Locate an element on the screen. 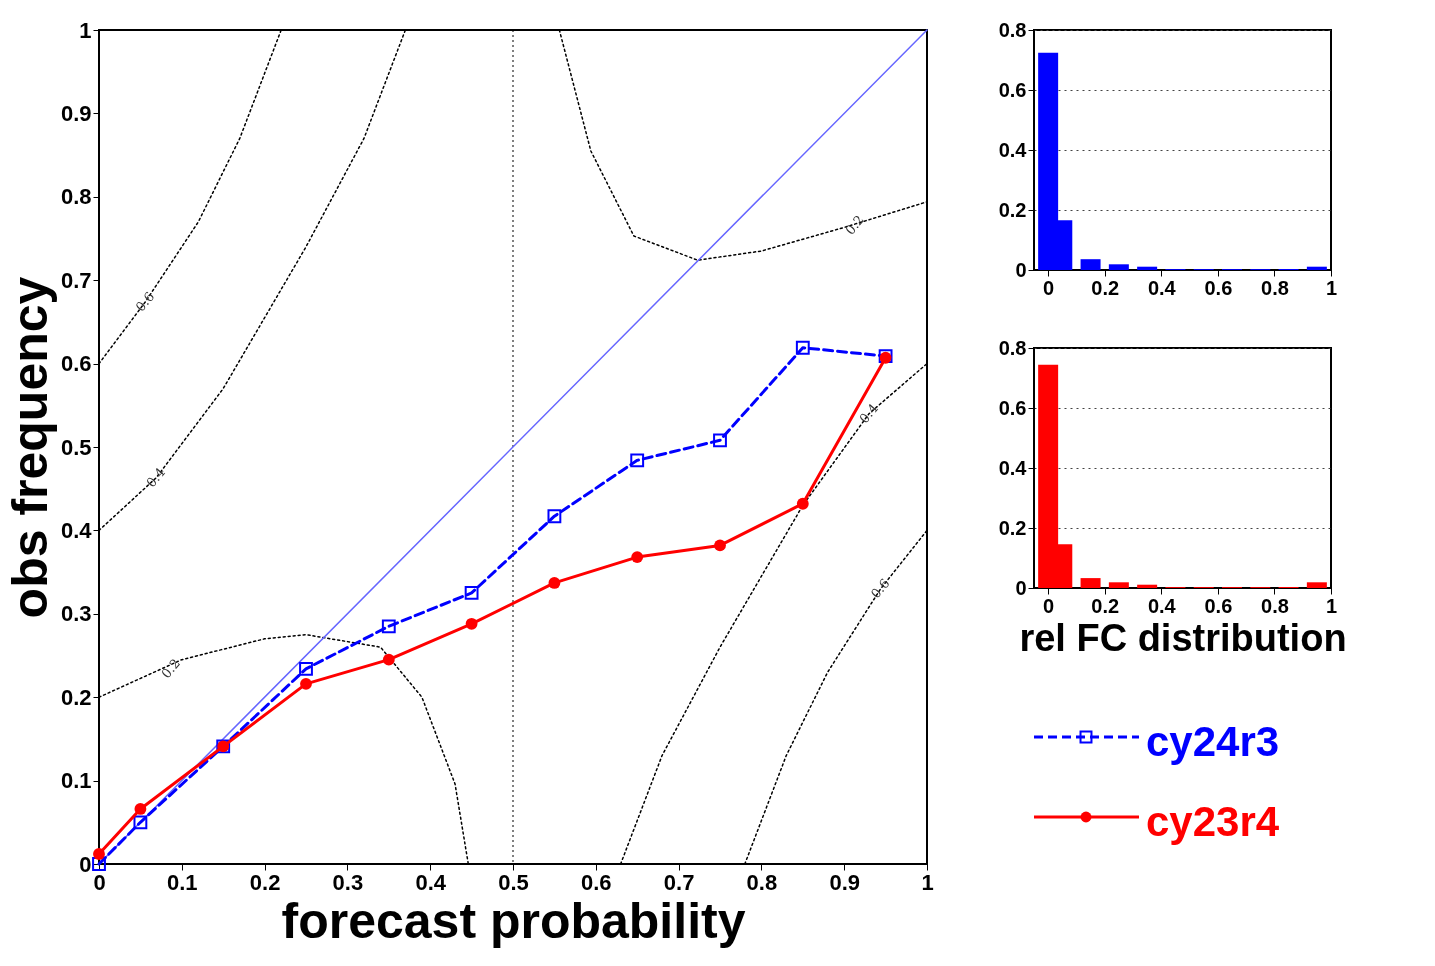 The width and height of the screenshot is (1435, 966). legend-label: cy24r3 is located at coordinates (1213, 741).